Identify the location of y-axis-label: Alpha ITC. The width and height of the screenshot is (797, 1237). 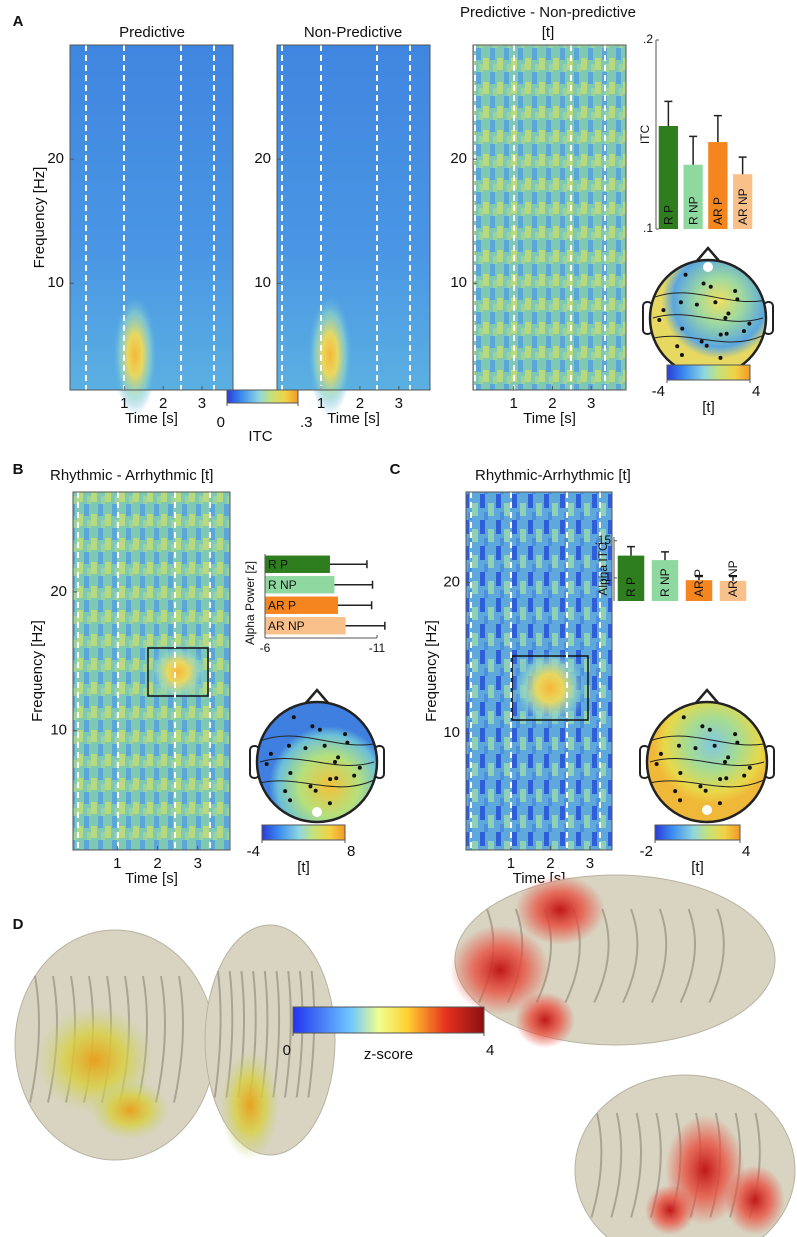
(603, 569).